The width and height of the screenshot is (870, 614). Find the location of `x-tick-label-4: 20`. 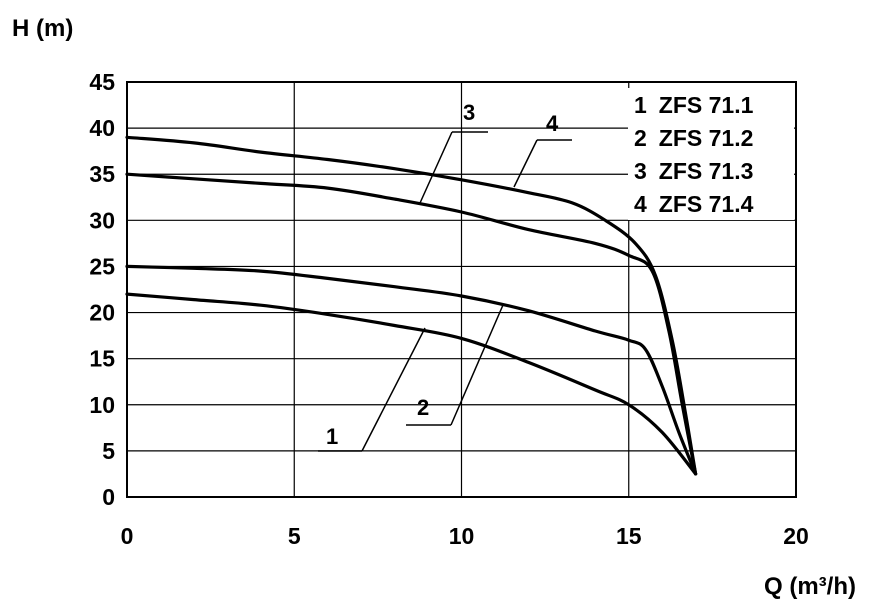

x-tick-label-4: 20 is located at coordinates (796, 536).